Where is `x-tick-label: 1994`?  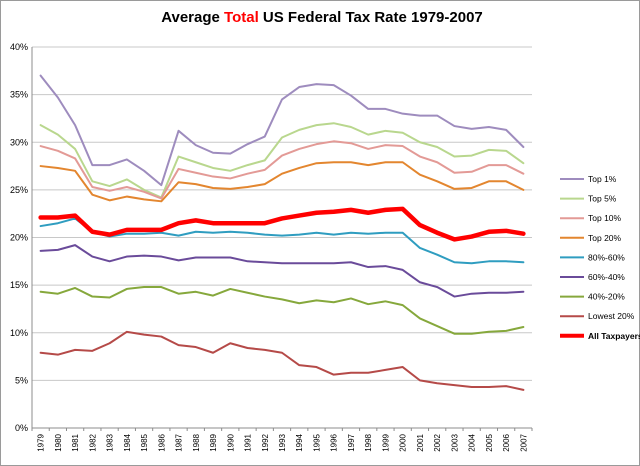 x-tick-label: 1994 is located at coordinates (299, 442).